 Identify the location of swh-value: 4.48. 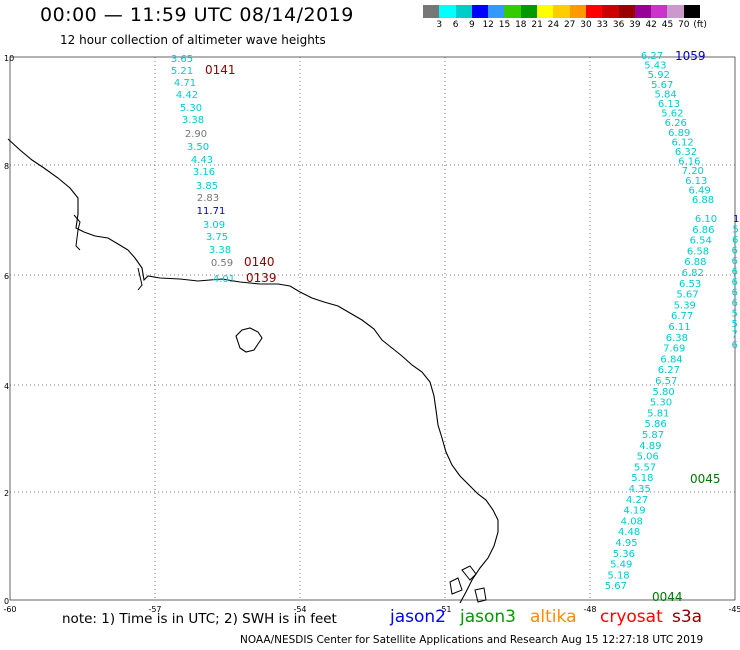
(629, 532).